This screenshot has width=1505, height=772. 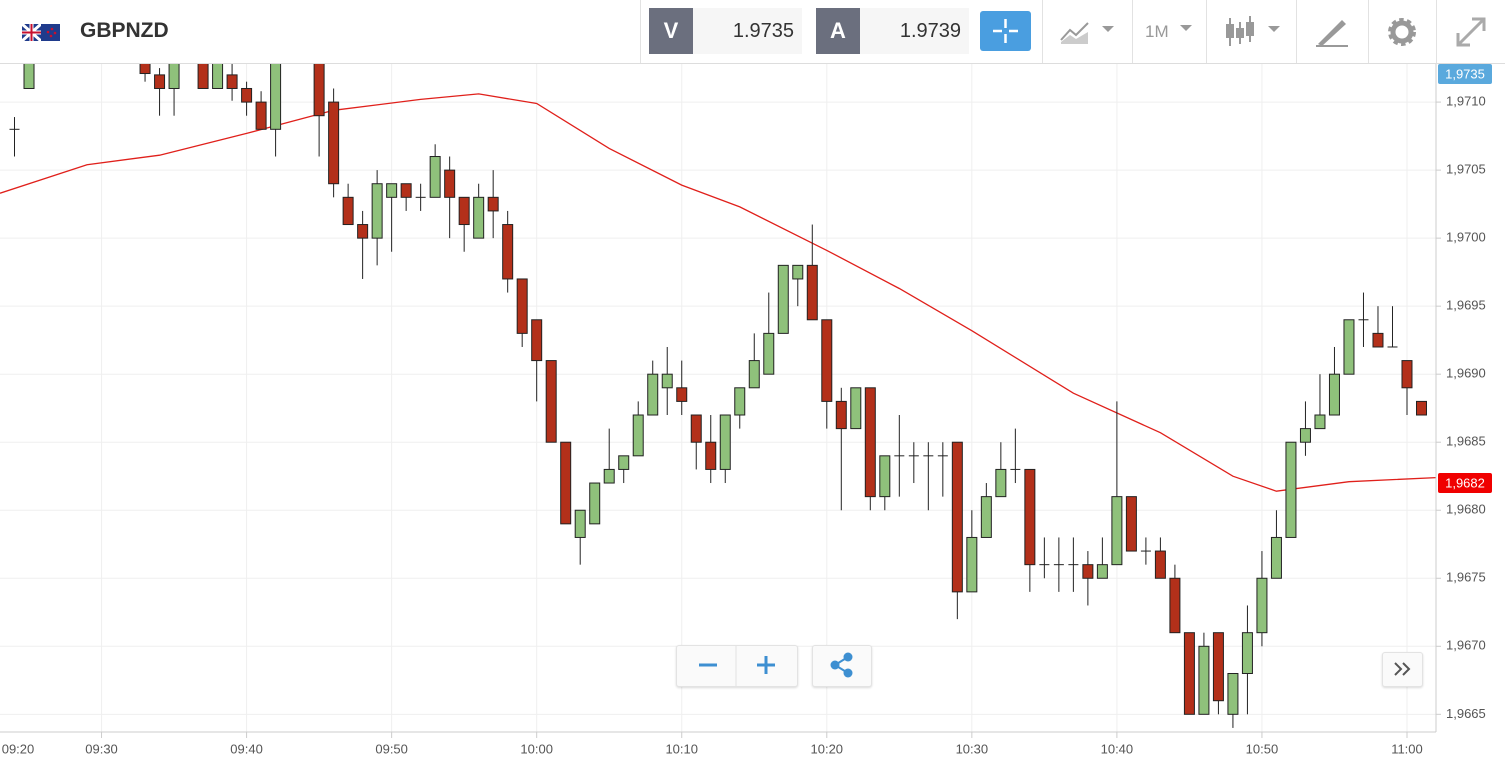 I want to click on x-tick-label: 10:10, so click(x=681, y=748).